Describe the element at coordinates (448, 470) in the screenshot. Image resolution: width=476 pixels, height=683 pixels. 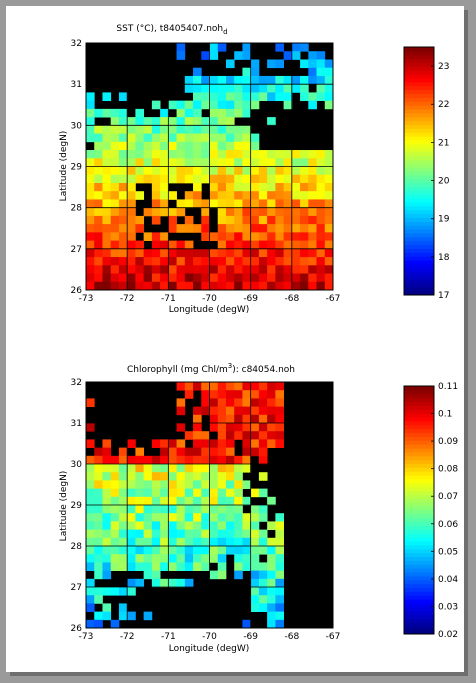
I see `chl-colorbar-tick-label: 0.08` at that location.